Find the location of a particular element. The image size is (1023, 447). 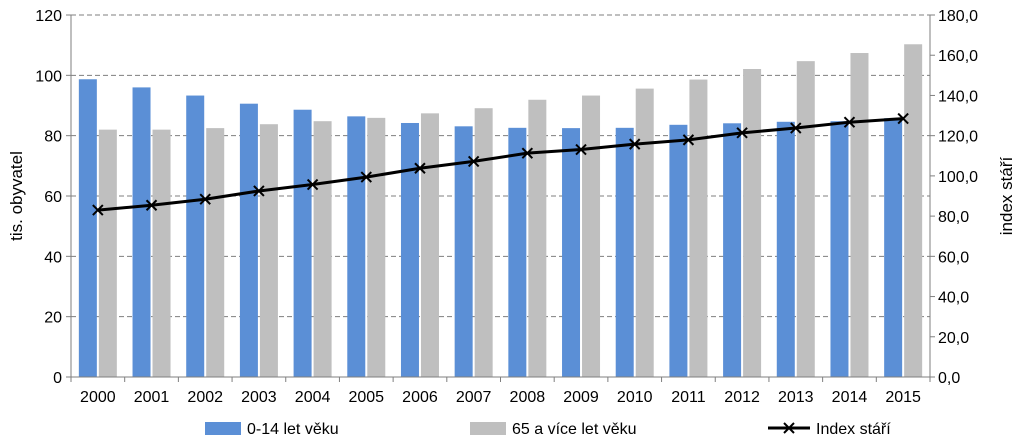

x-tick-label: 2015 is located at coordinates (903, 397).